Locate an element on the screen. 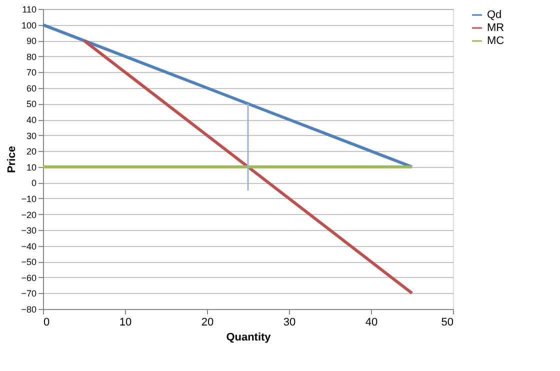 Image resolution: width=560 pixels, height=371 pixels. y-tick-label: 30 is located at coordinates (31, 135).